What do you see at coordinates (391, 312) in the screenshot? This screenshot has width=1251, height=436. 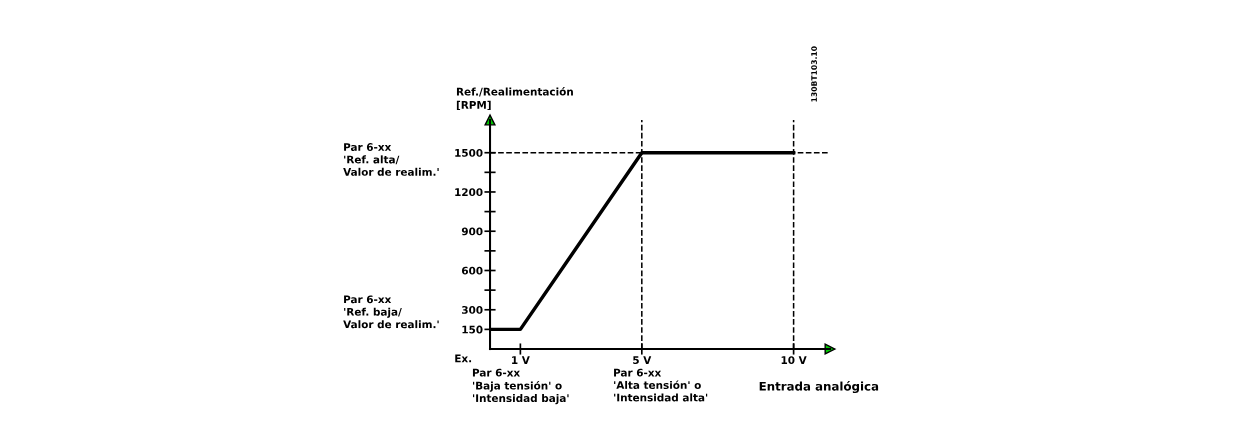 I see `text: Par 6-xx 'Ref. baja/ Valor de realim.'` at bounding box center [391, 312].